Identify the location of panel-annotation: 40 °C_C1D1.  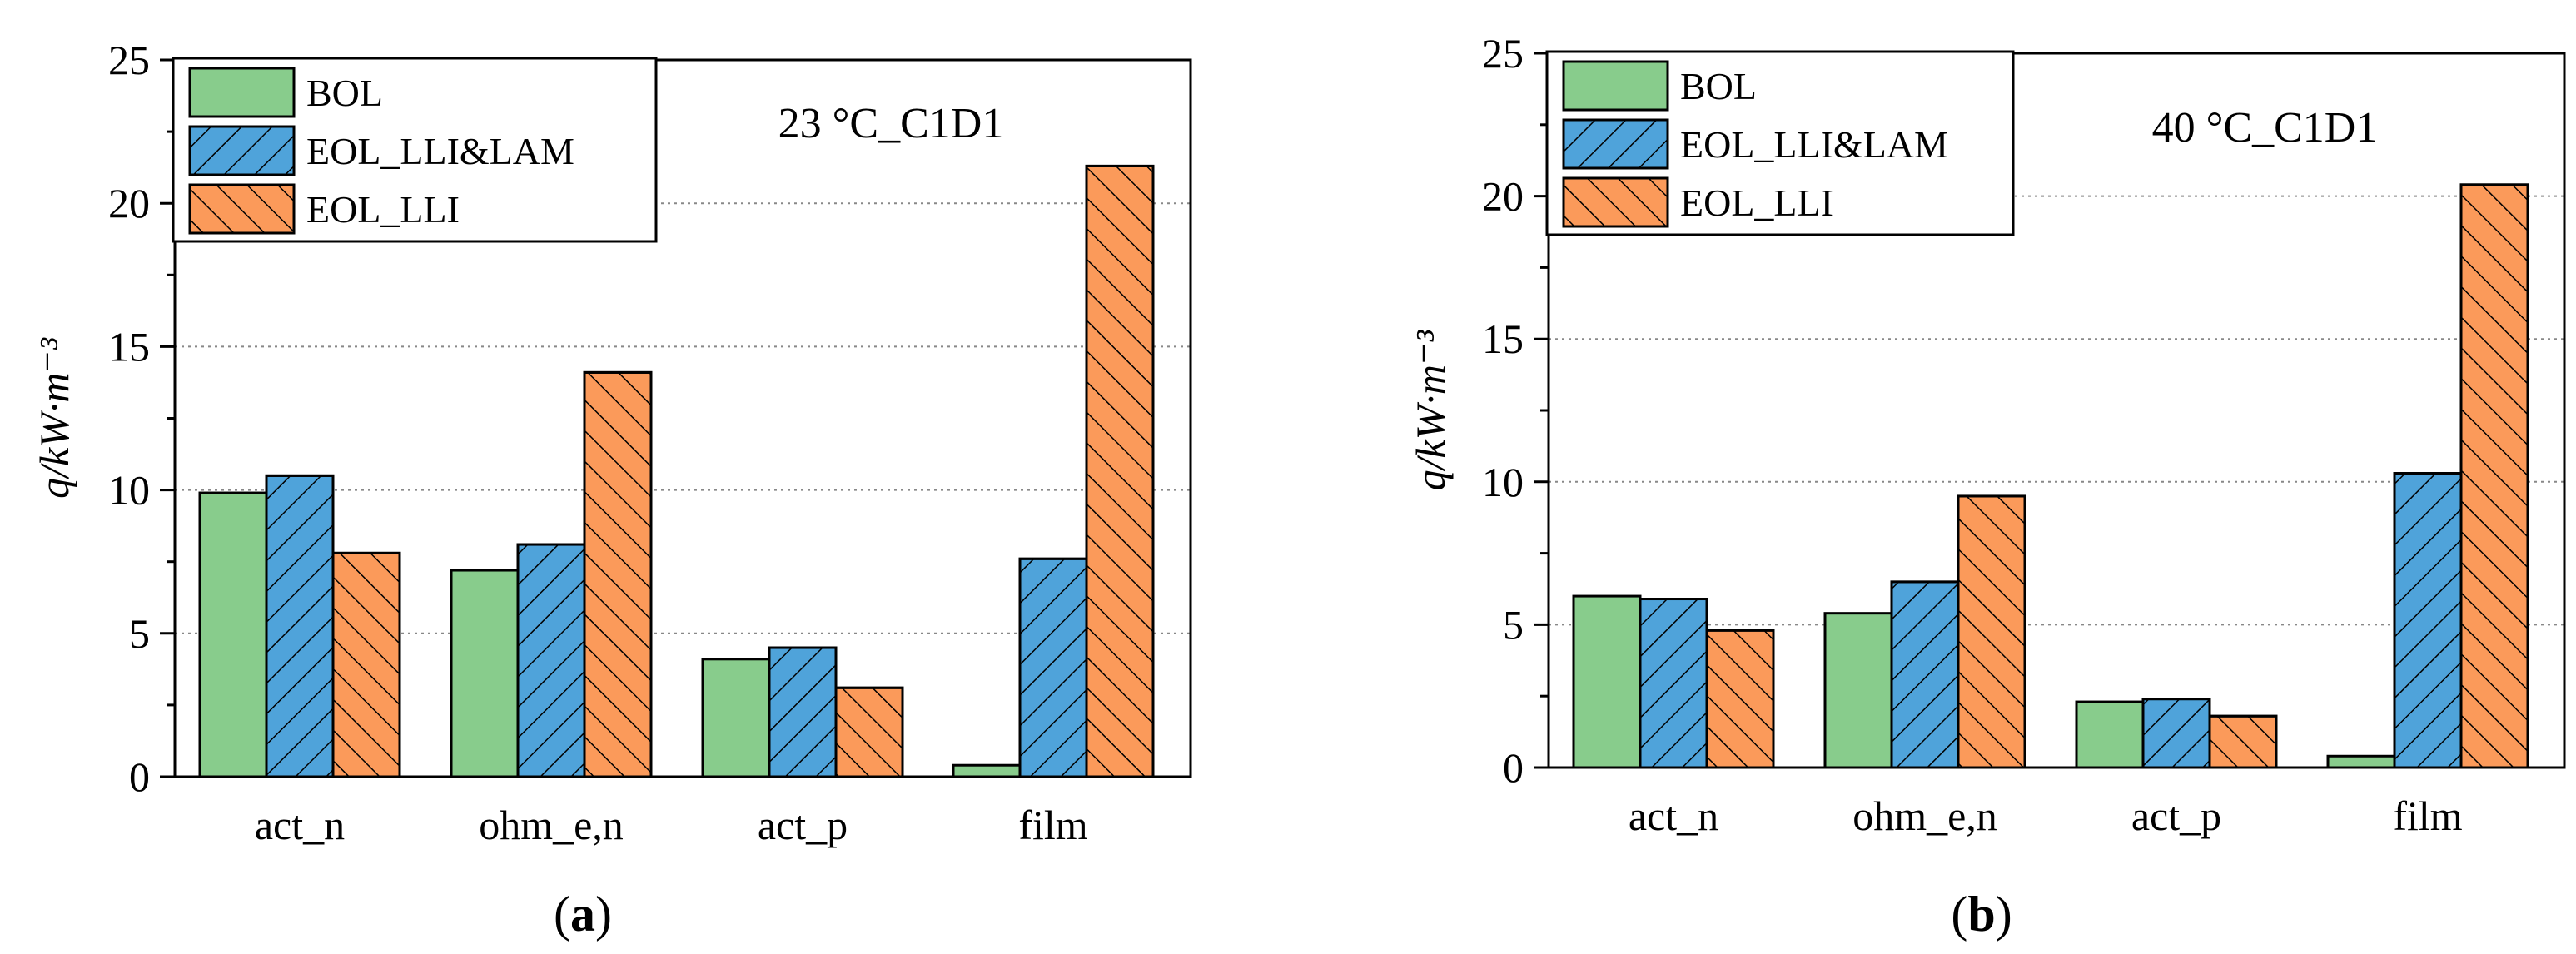
(2265, 128).